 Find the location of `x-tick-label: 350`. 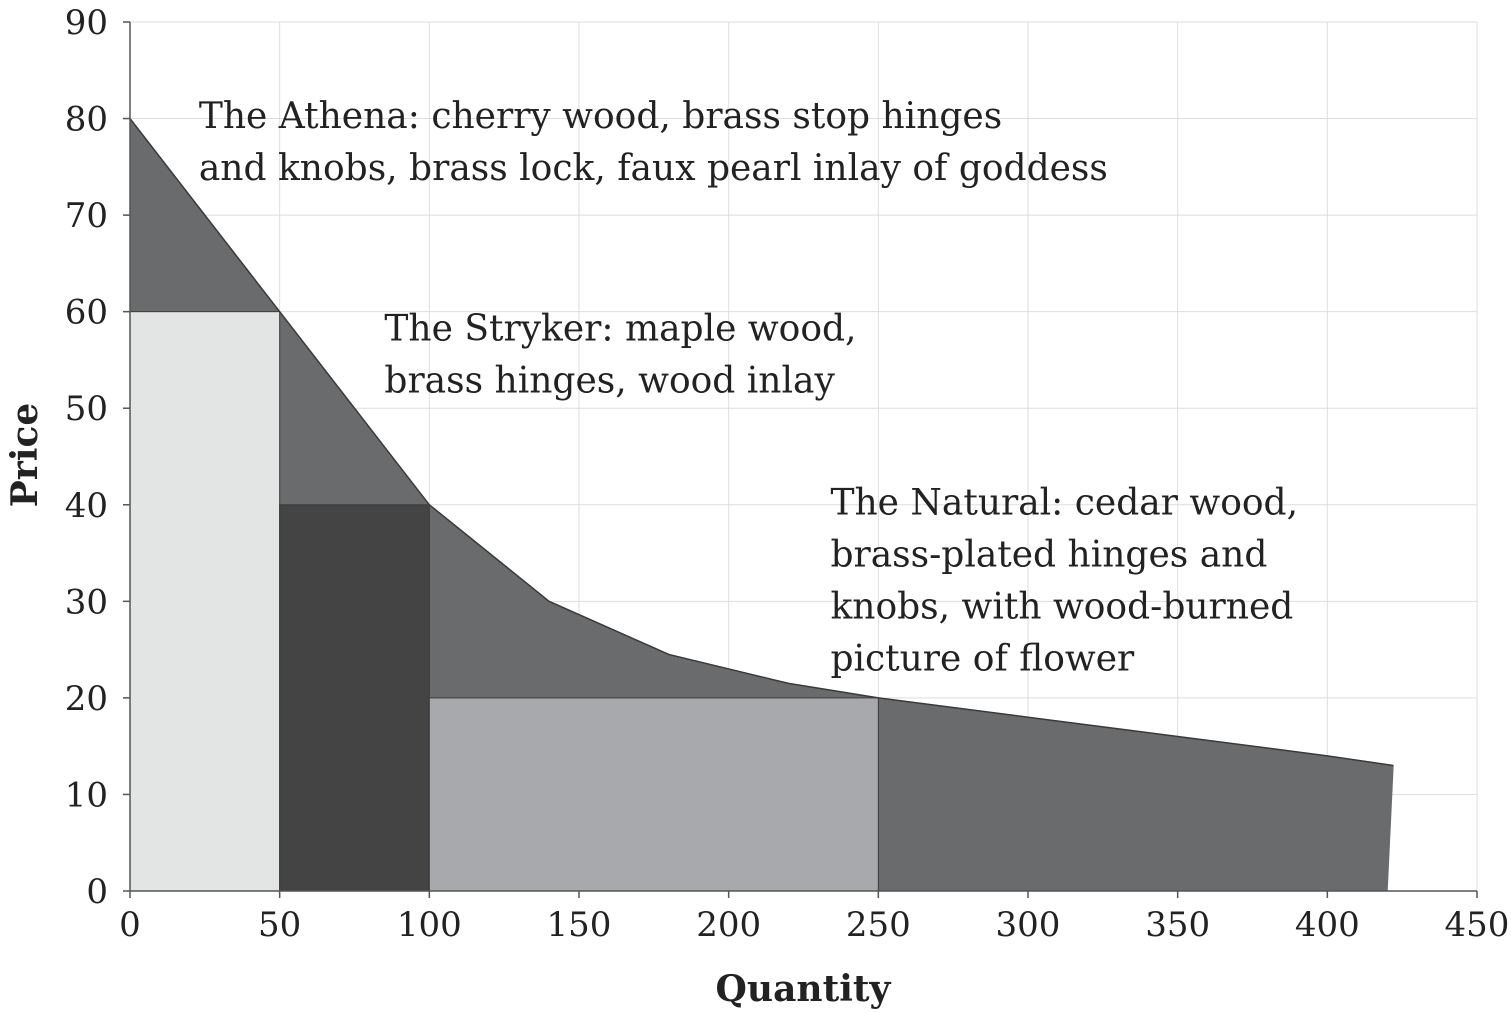

x-tick-label: 350 is located at coordinates (1177, 925).